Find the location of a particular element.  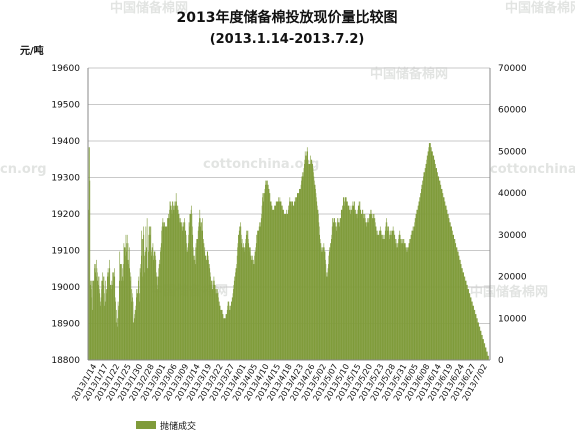

y-right-tick-label: 60000 is located at coordinates (512, 111).